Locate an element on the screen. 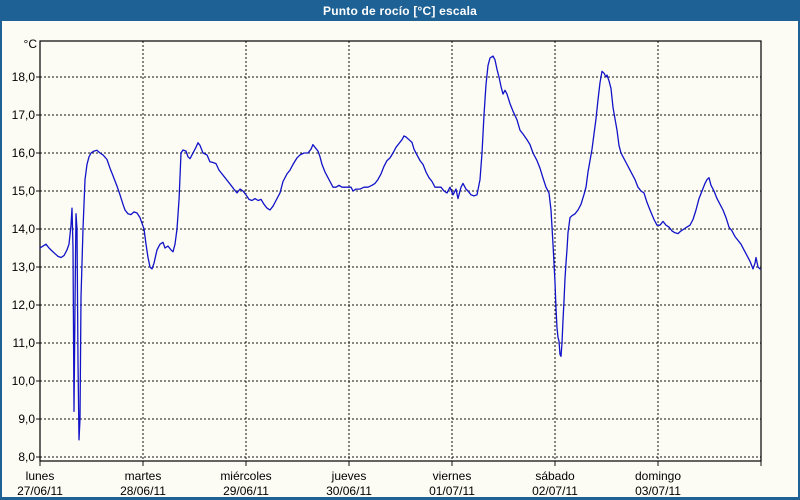 Image resolution: width=800 pixels, height=500 pixels. day-name-label: sábado is located at coordinates (555, 476).